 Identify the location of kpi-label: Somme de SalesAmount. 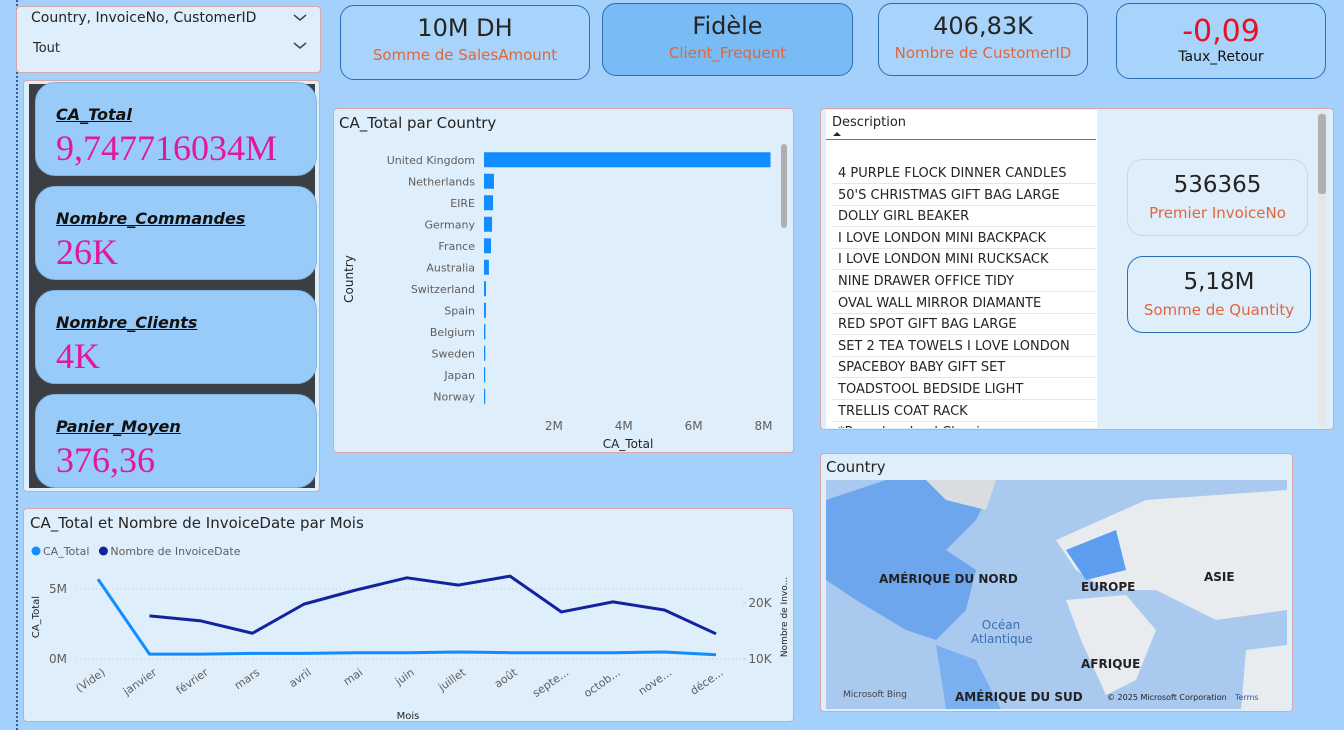
(465, 55).